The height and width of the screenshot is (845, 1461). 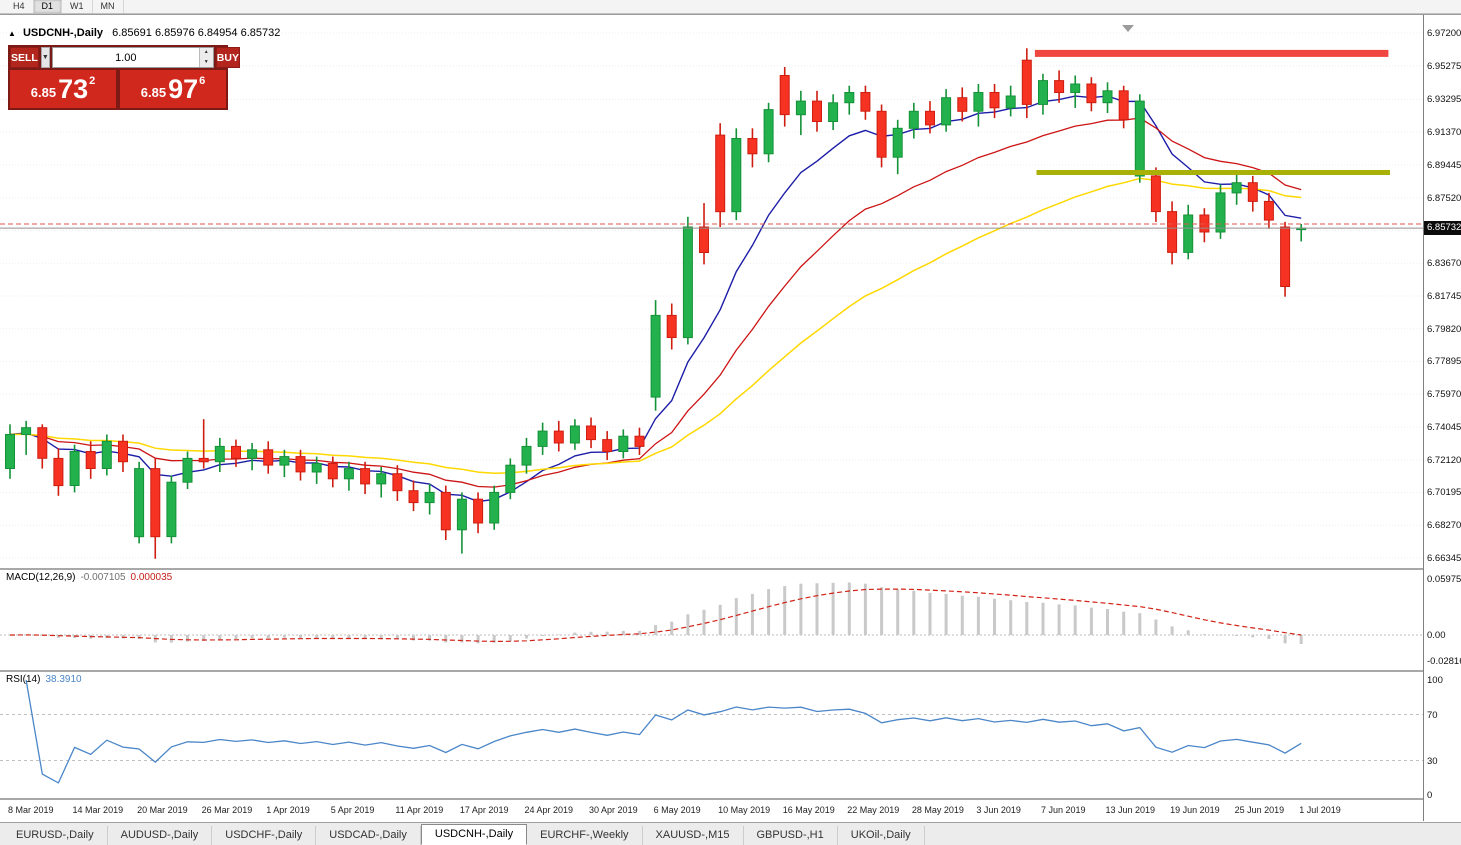 What do you see at coordinates (1444, 264) in the screenshot?
I see `price-axis-label: 6.83670` at bounding box center [1444, 264].